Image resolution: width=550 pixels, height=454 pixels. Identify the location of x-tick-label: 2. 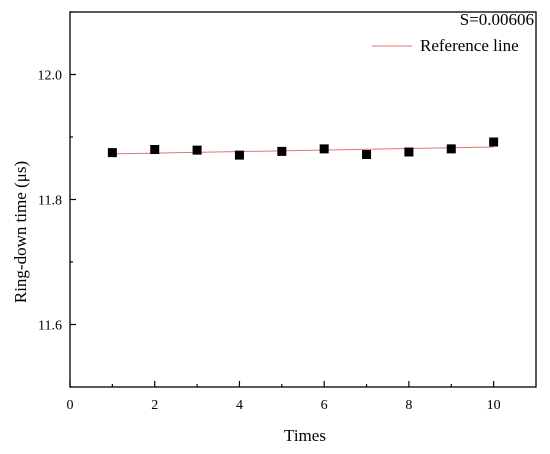
(154, 405).